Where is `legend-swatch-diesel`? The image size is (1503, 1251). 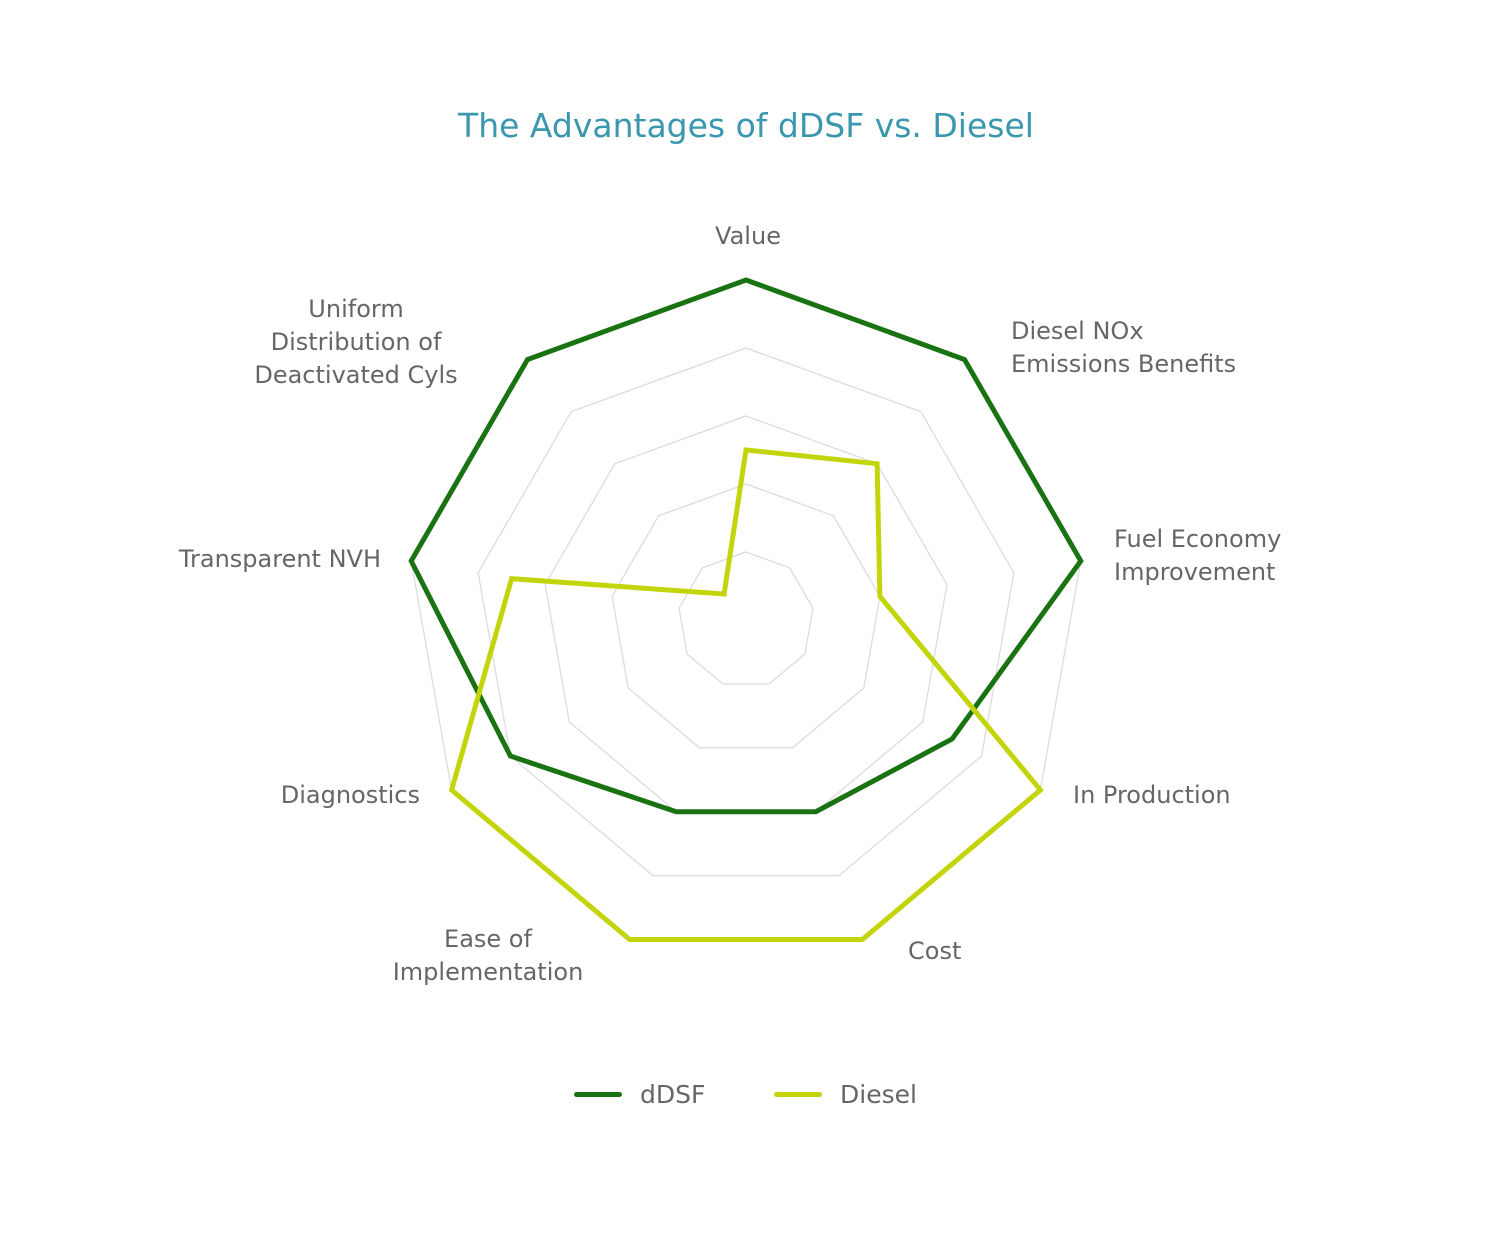
legend-swatch-diesel is located at coordinates (798, 1094).